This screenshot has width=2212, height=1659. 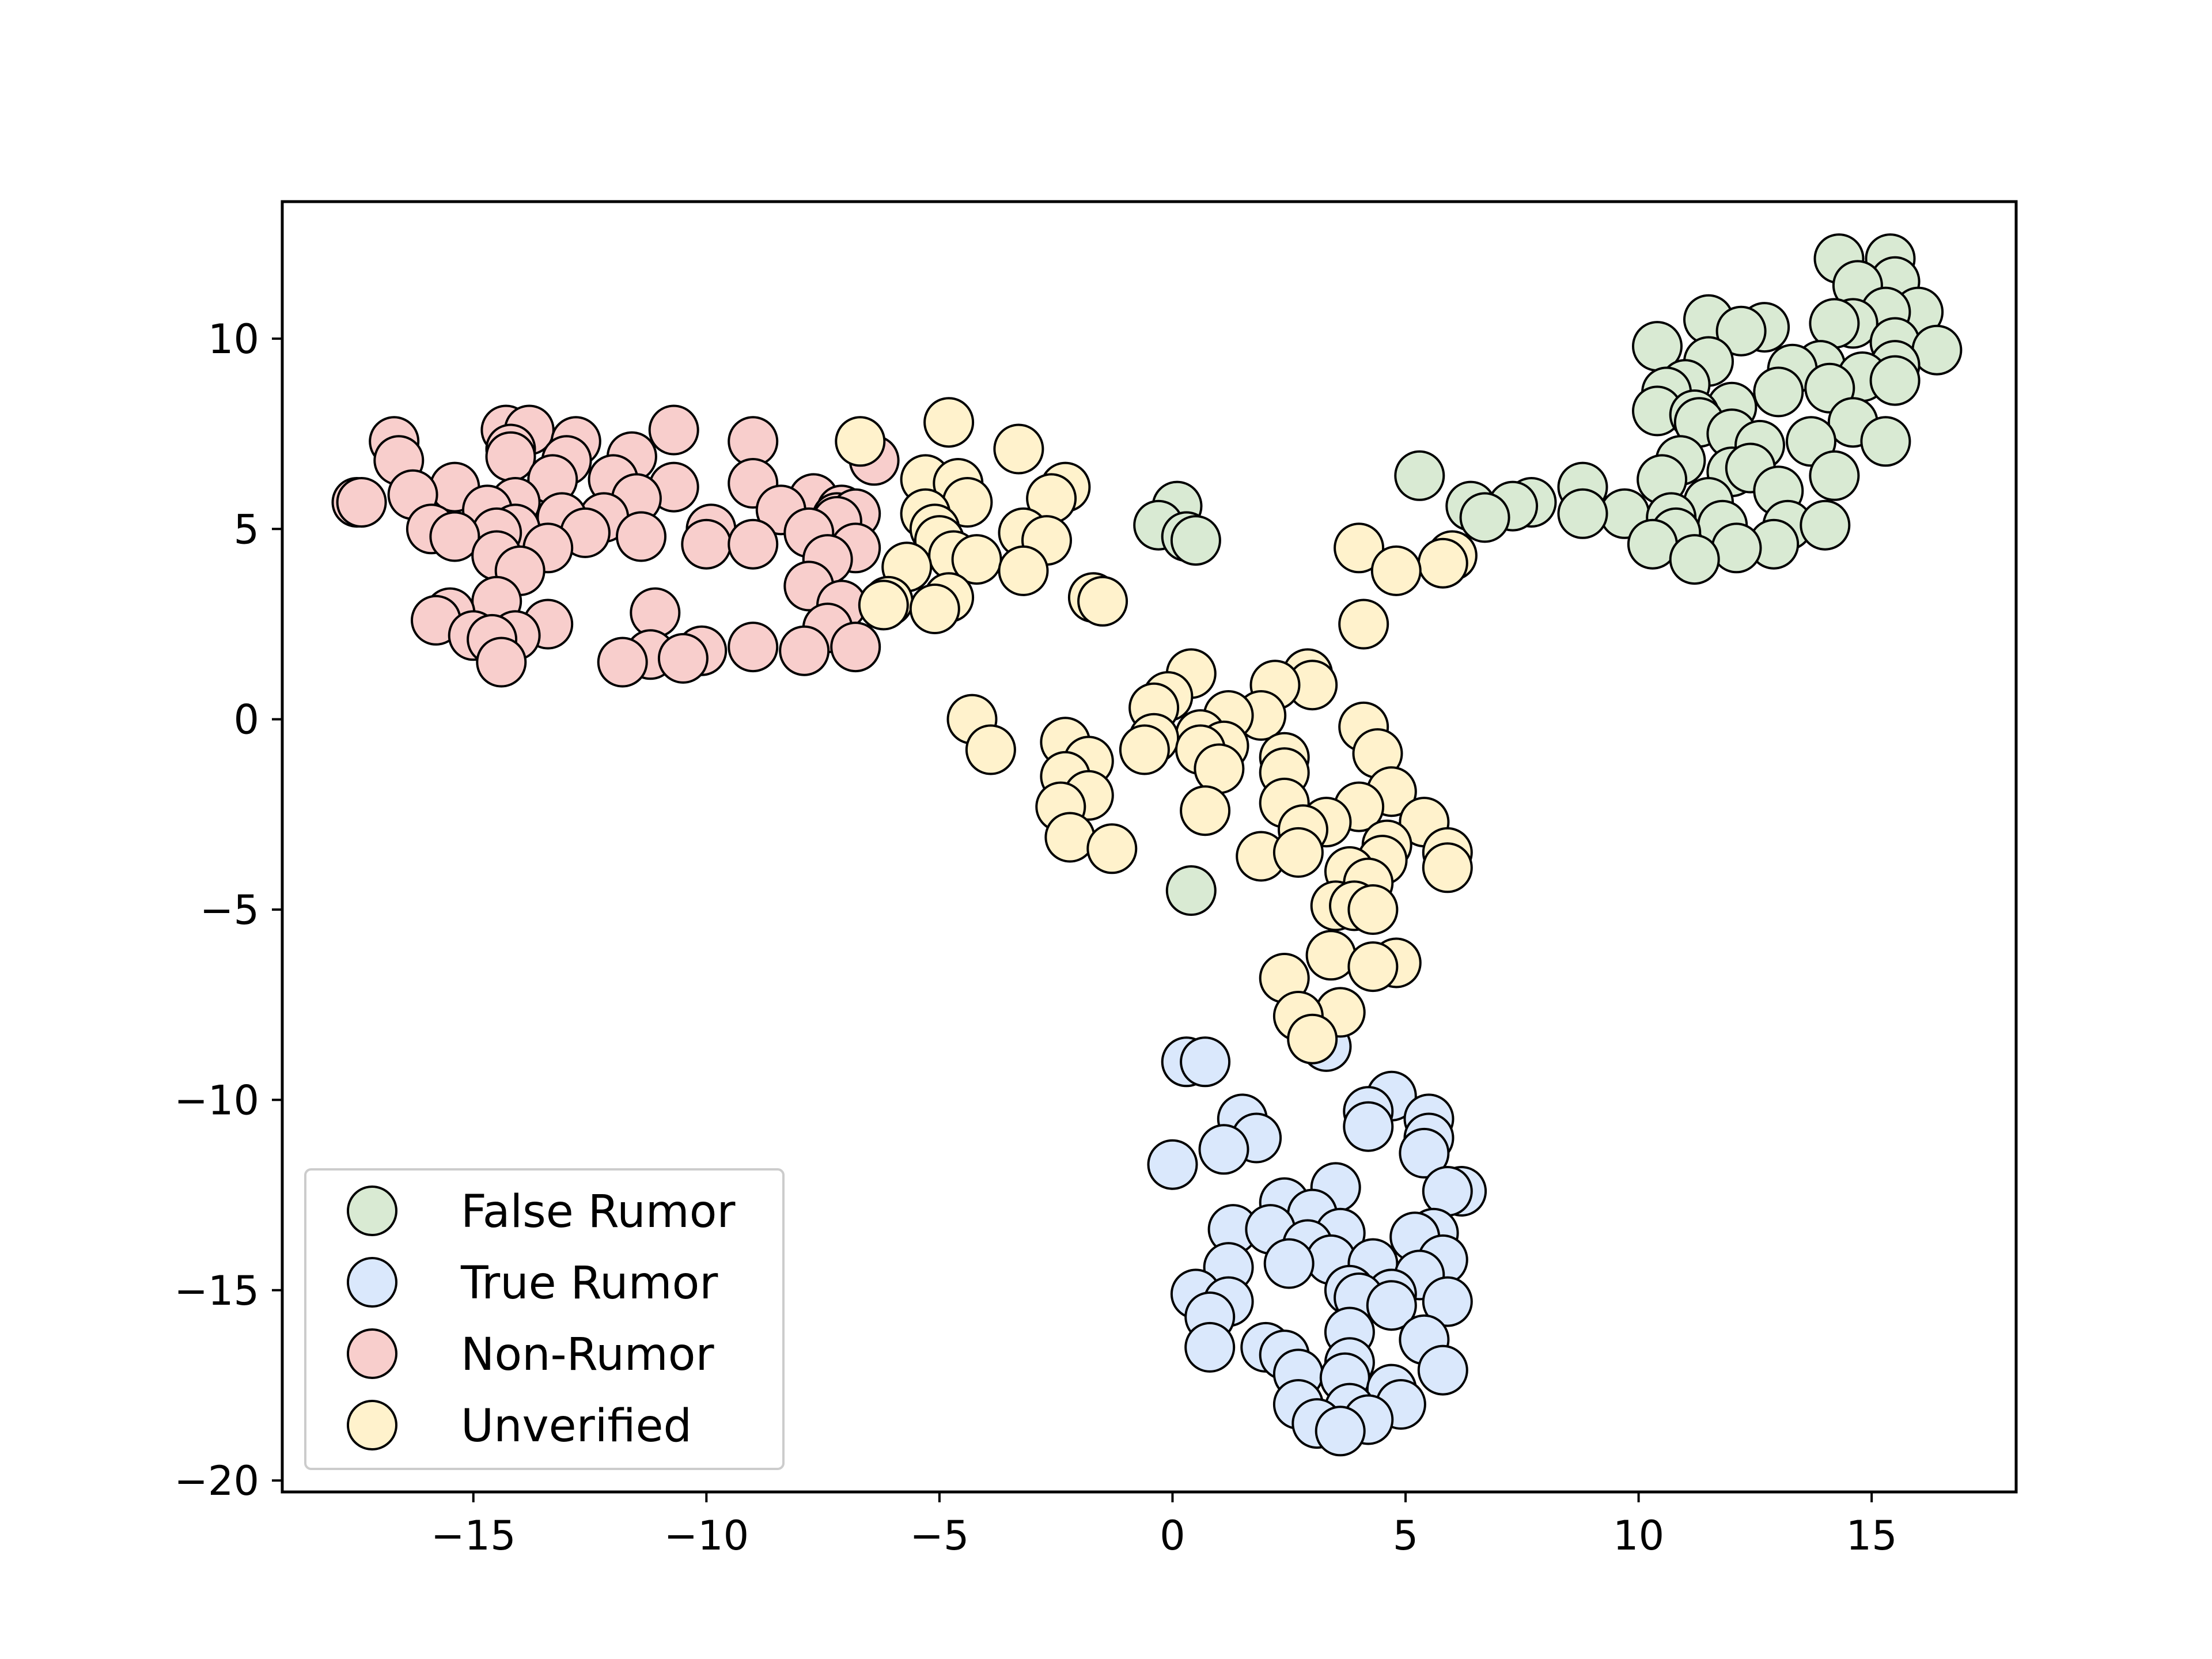 I want to click on x-tick-label: 15, so click(x=1871, y=1535).